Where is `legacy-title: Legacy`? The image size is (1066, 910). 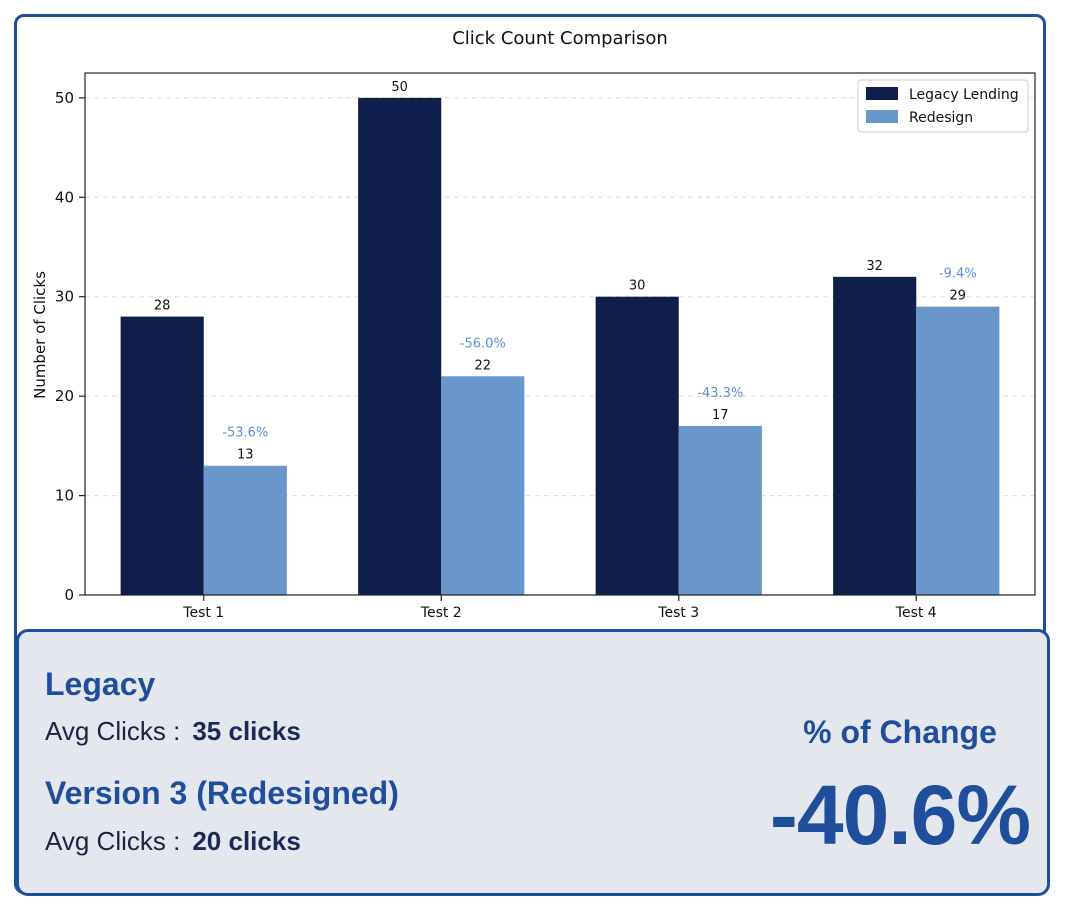
legacy-title: Legacy is located at coordinates (100, 684).